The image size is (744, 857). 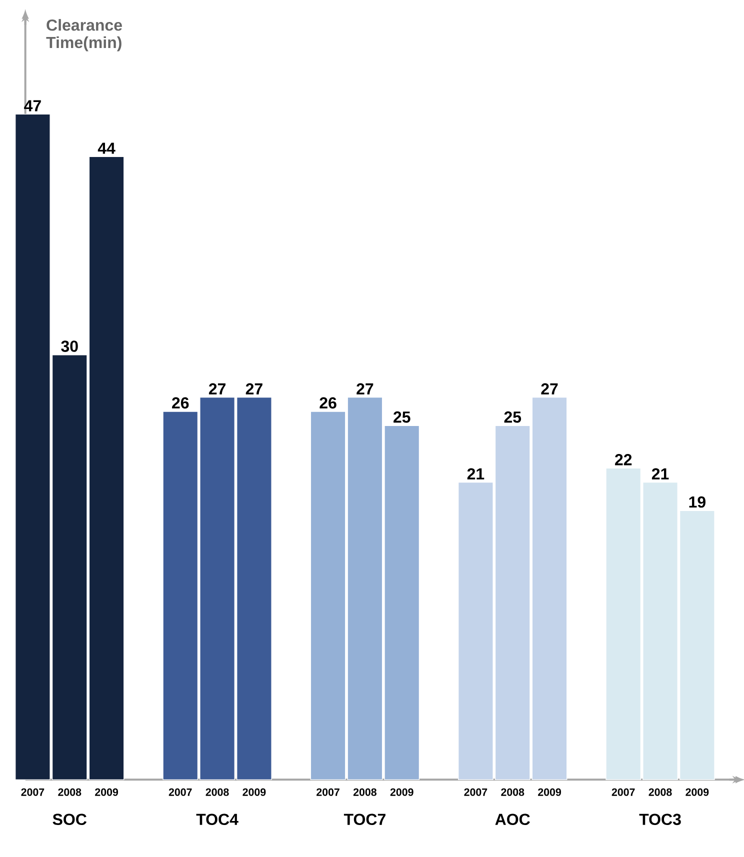 I want to click on series-label: 2008, so click(x=70, y=792).